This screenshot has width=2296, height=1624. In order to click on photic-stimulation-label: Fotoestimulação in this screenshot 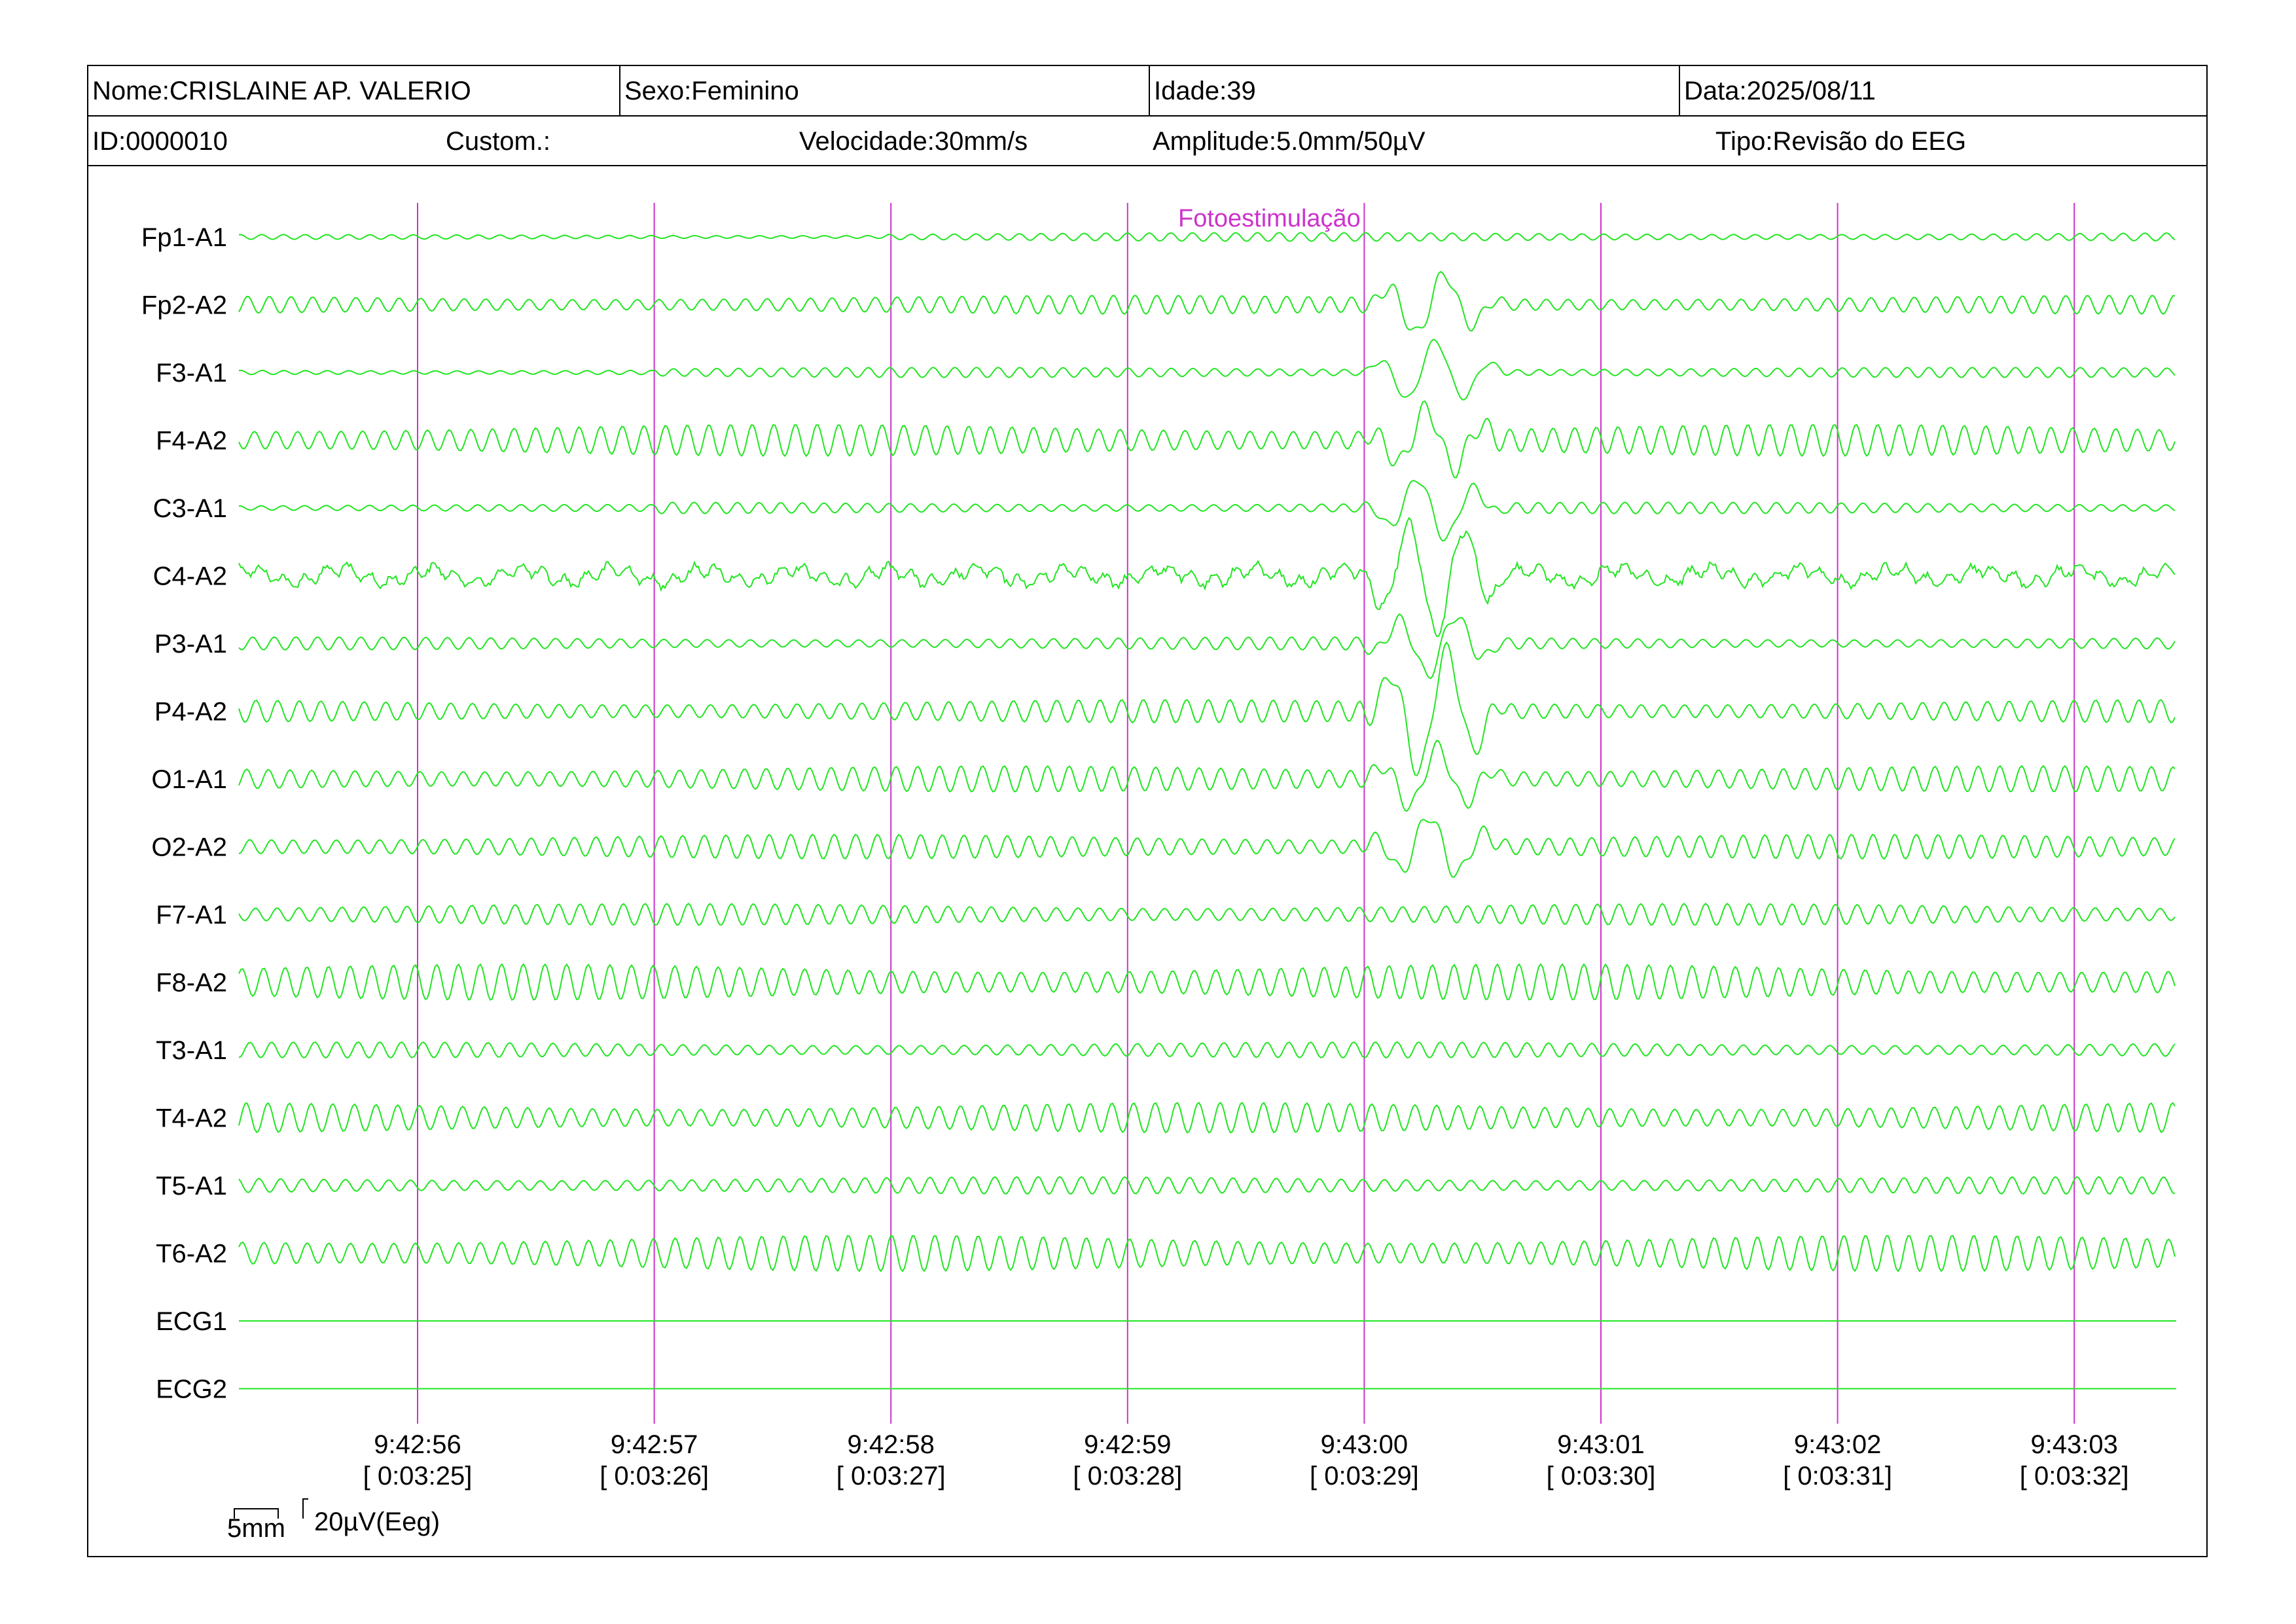, I will do `click(1269, 218)`.